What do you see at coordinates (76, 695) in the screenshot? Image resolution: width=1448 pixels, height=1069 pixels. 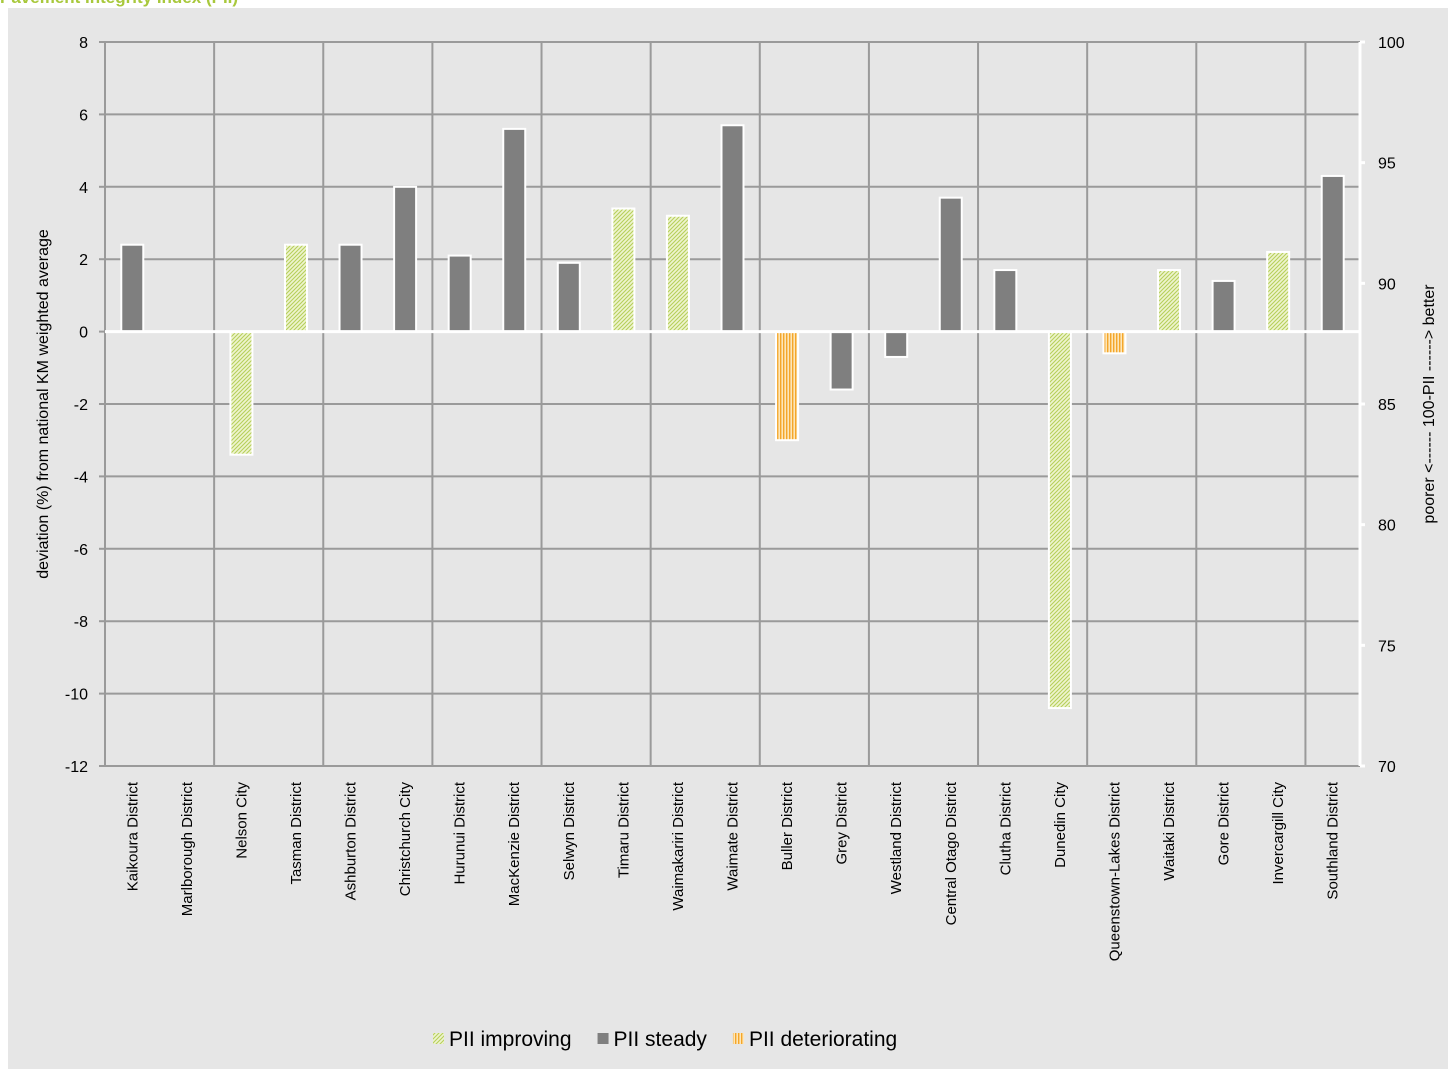 I see `y-tick-label: -10` at bounding box center [76, 695].